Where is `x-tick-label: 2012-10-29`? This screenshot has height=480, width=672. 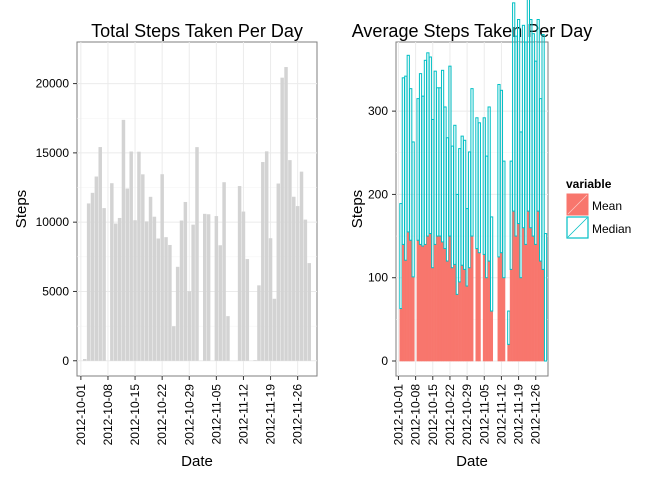
x-tick-label: 2012-10-29 is located at coordinates (467, 415).